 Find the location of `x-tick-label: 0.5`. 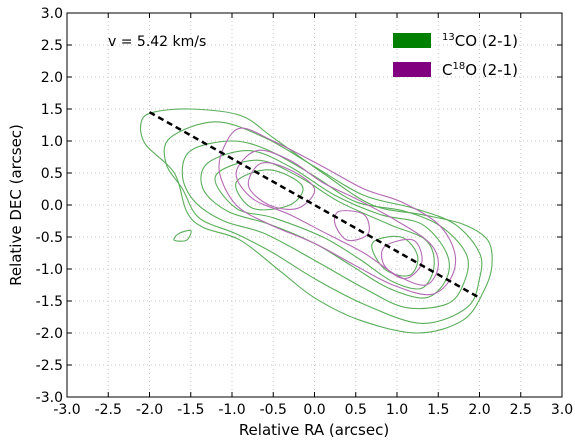

x-tick-label: 0.5 is located at coordinates (356, 410).